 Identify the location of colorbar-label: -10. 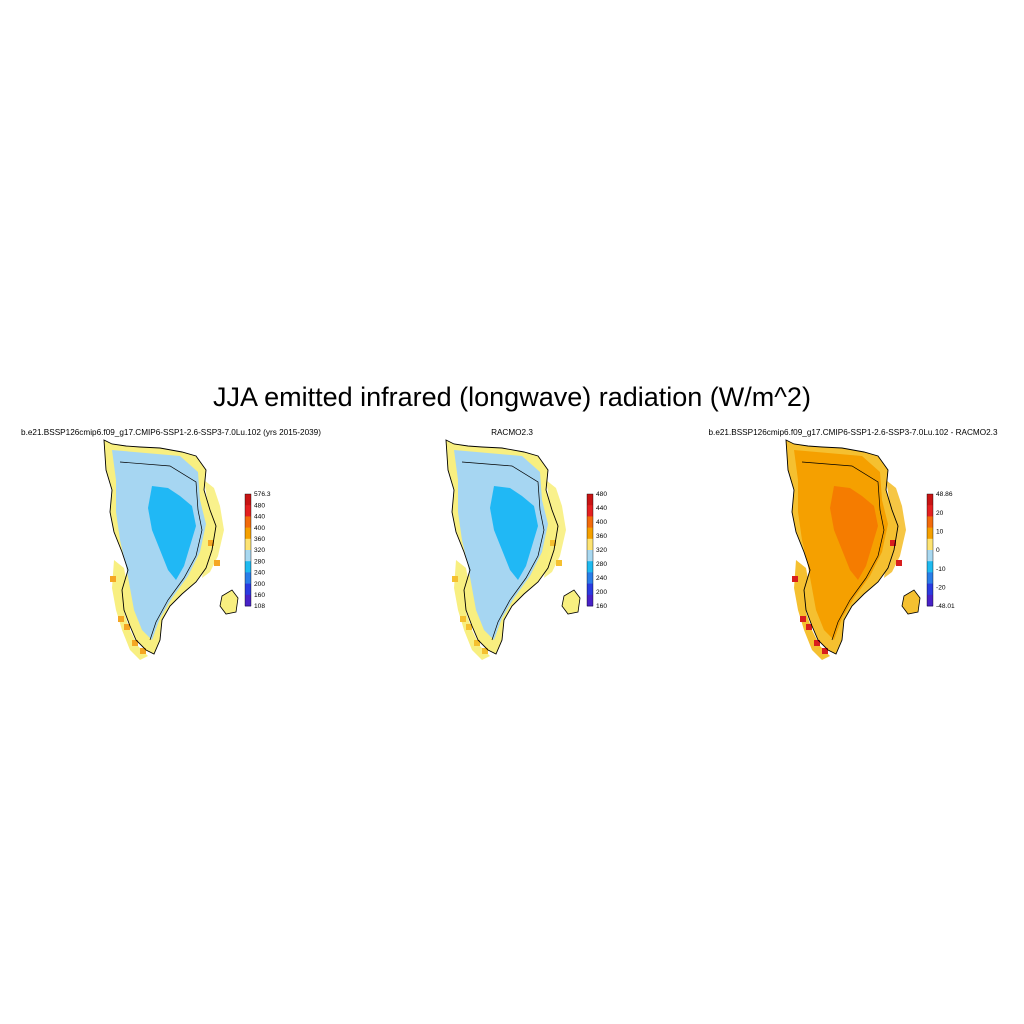
(941, 569).